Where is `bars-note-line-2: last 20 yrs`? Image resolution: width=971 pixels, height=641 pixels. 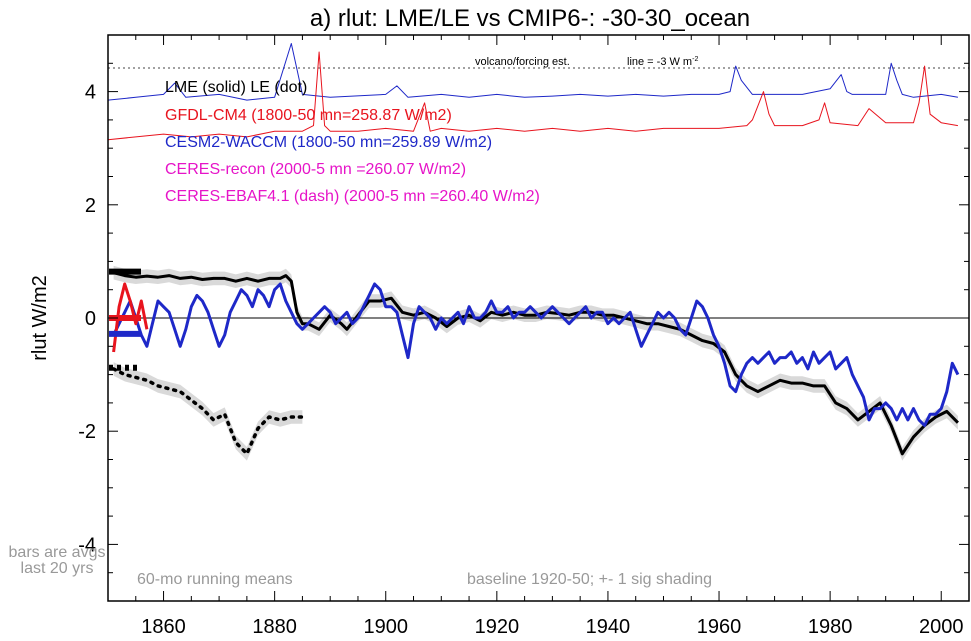 bars-note-line-2: last 20 yrs is located at coordinates (57, 568).